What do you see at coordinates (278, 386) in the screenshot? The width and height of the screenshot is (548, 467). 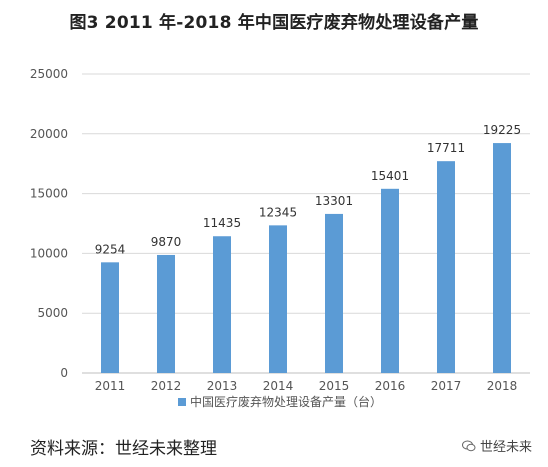 I see `x-tick-label: 2014` at bounding box center [278, 386].